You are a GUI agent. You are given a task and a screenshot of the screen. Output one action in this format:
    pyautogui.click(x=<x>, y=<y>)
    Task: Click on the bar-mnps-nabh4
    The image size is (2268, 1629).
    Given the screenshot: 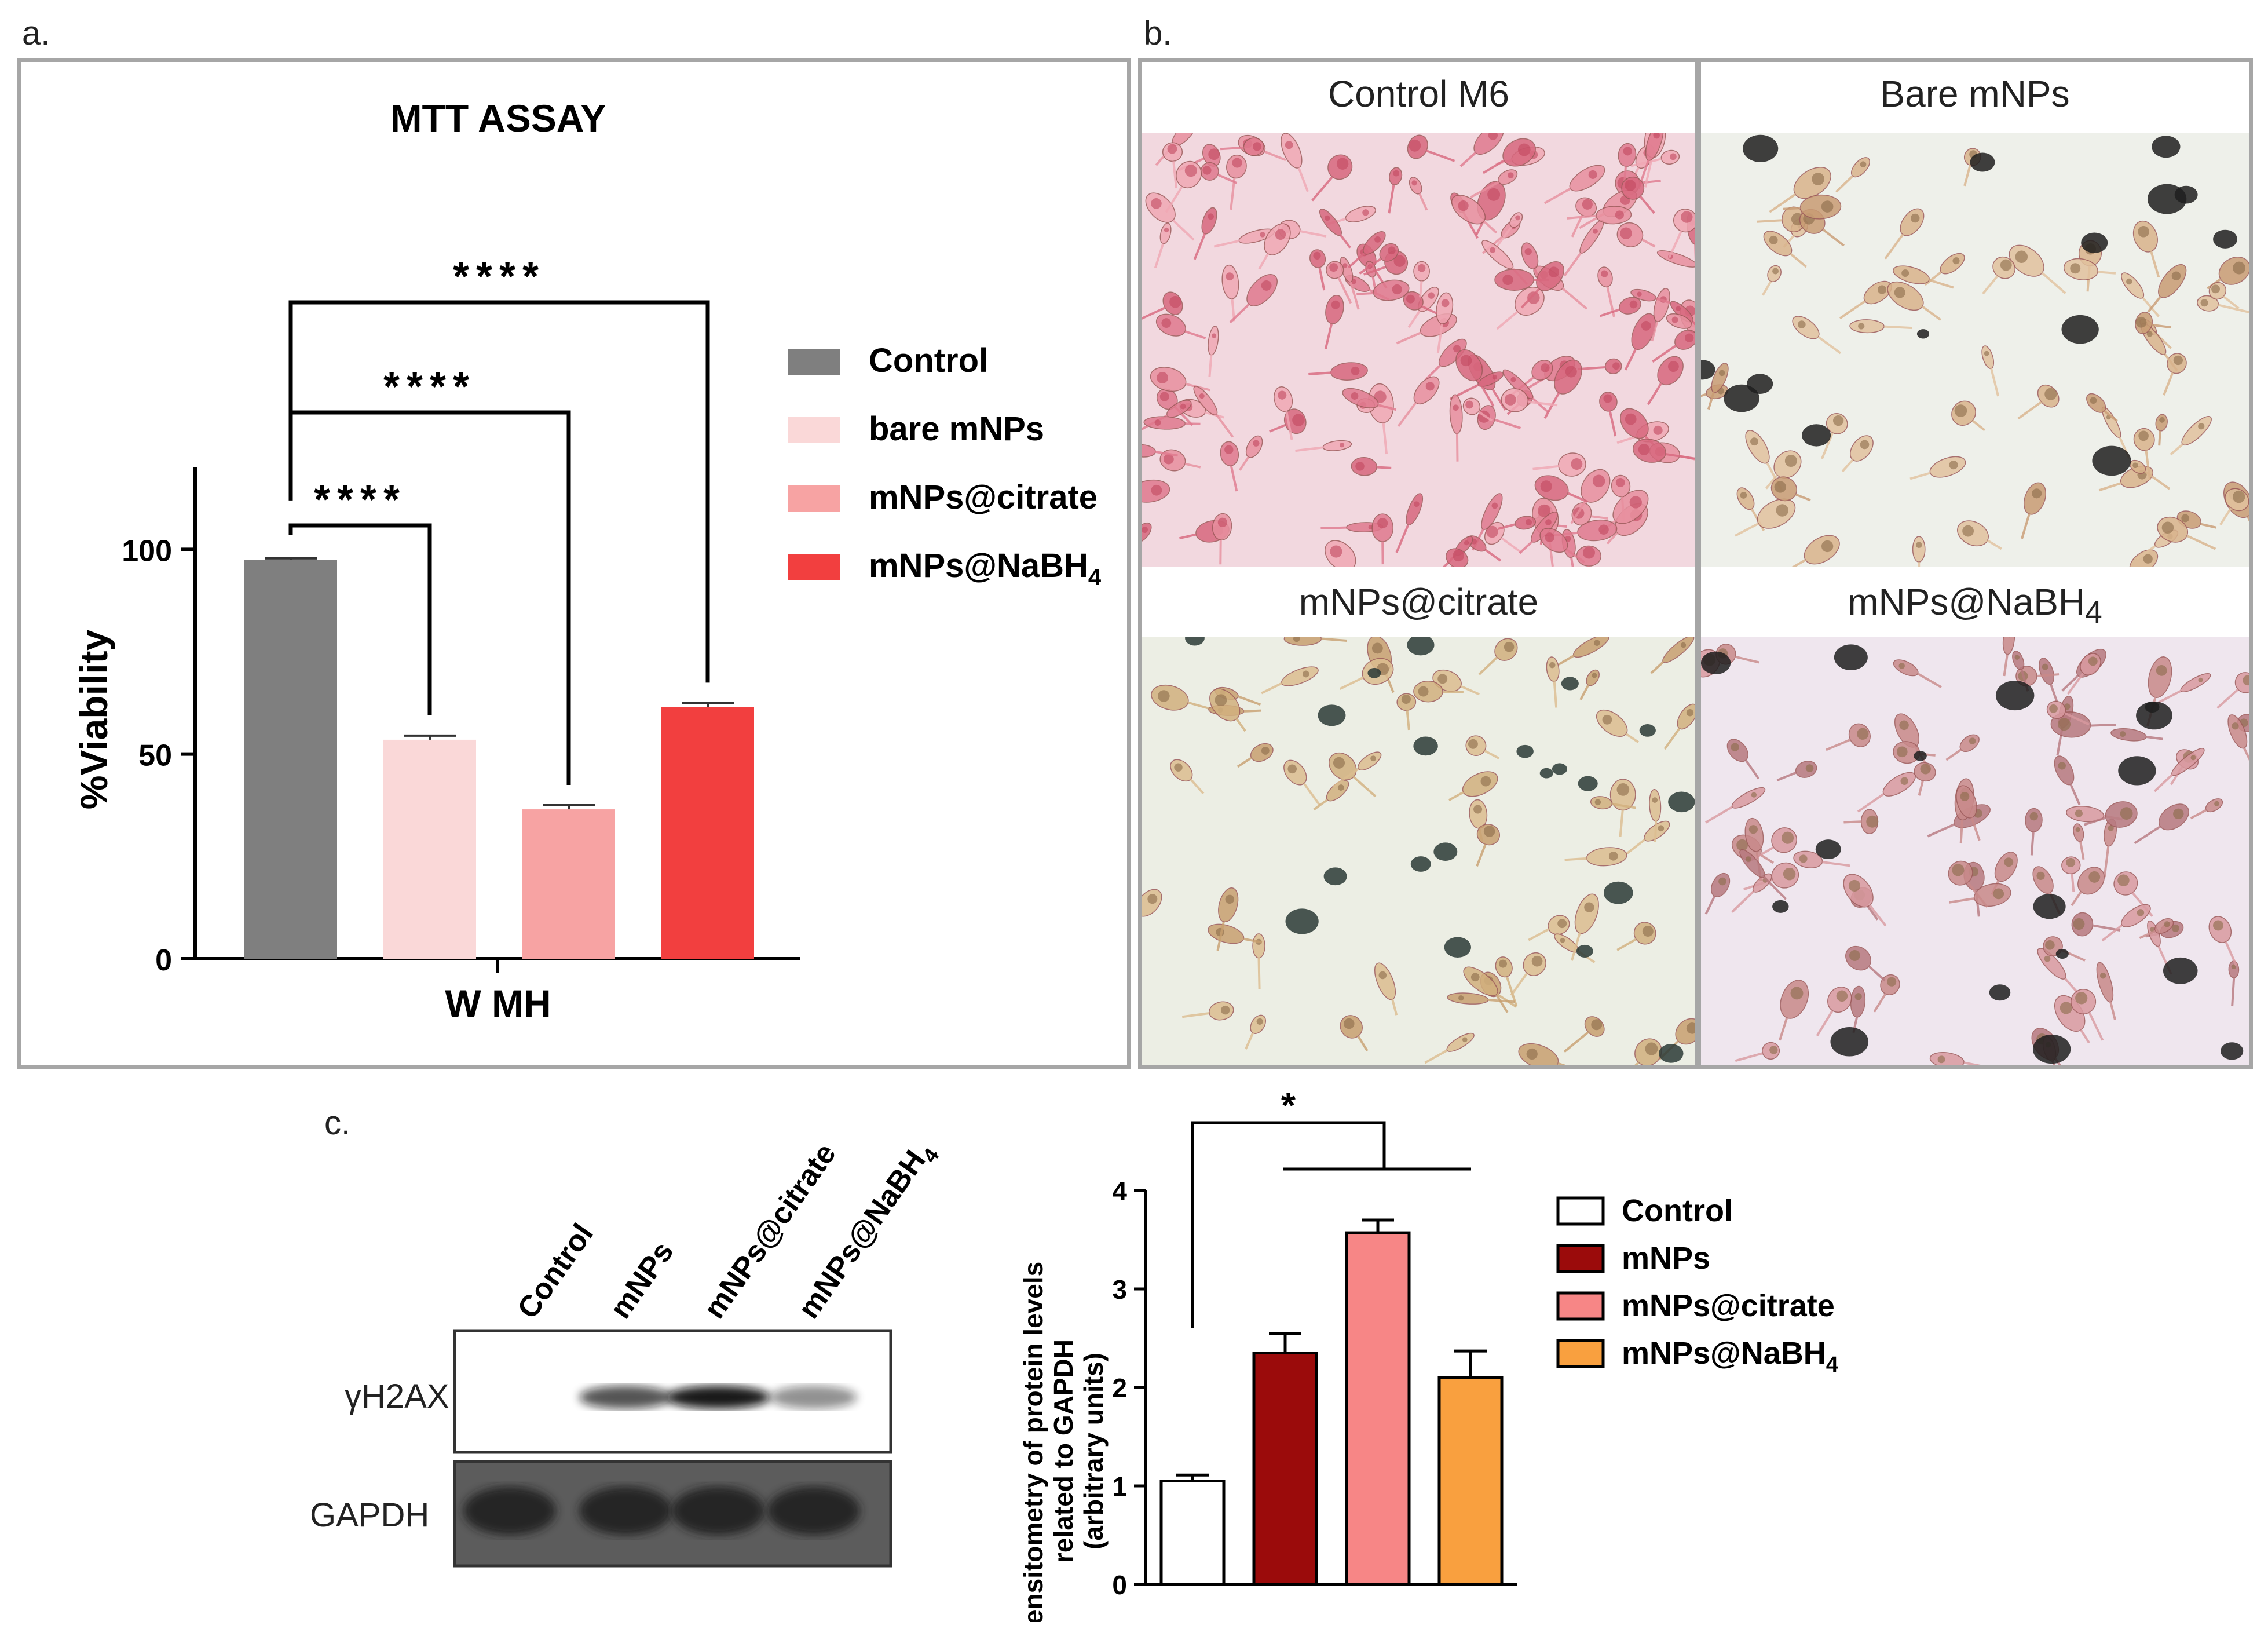 What is the action you would take?
    pyautogui.click(x=1470, y=1481)
    